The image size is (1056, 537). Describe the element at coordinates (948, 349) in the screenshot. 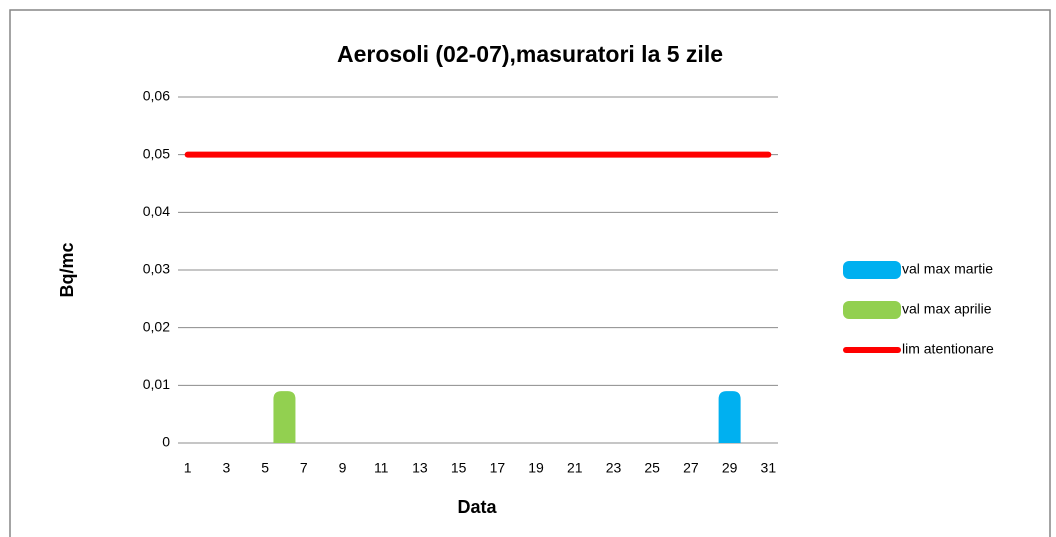

I see `legend-label: lim atentionare` at that location.